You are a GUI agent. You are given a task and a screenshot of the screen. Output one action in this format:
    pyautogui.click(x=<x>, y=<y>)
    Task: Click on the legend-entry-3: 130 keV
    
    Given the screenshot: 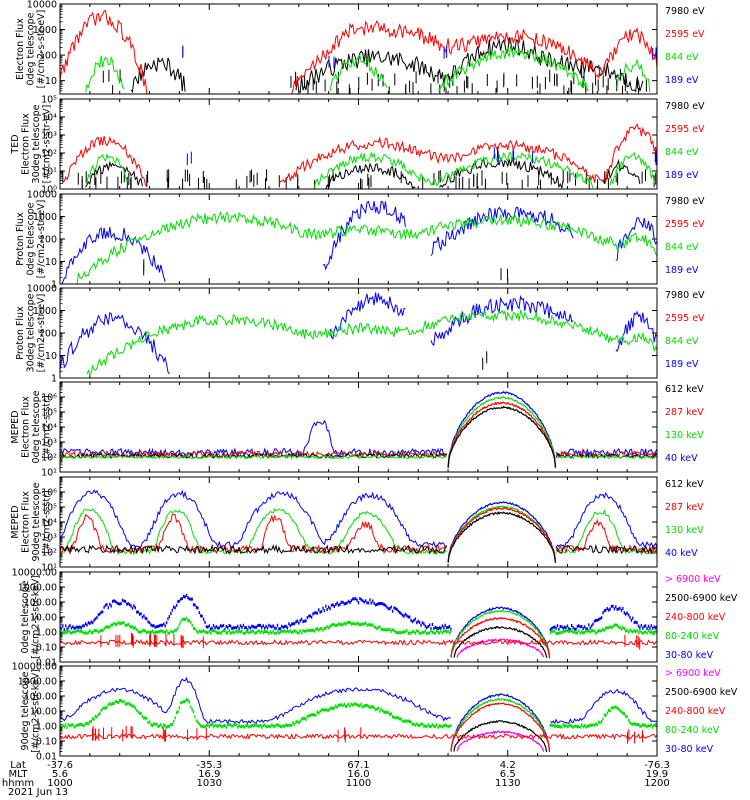 What is the action you would take?
    pyautogui.click(x=684, y=530)
    